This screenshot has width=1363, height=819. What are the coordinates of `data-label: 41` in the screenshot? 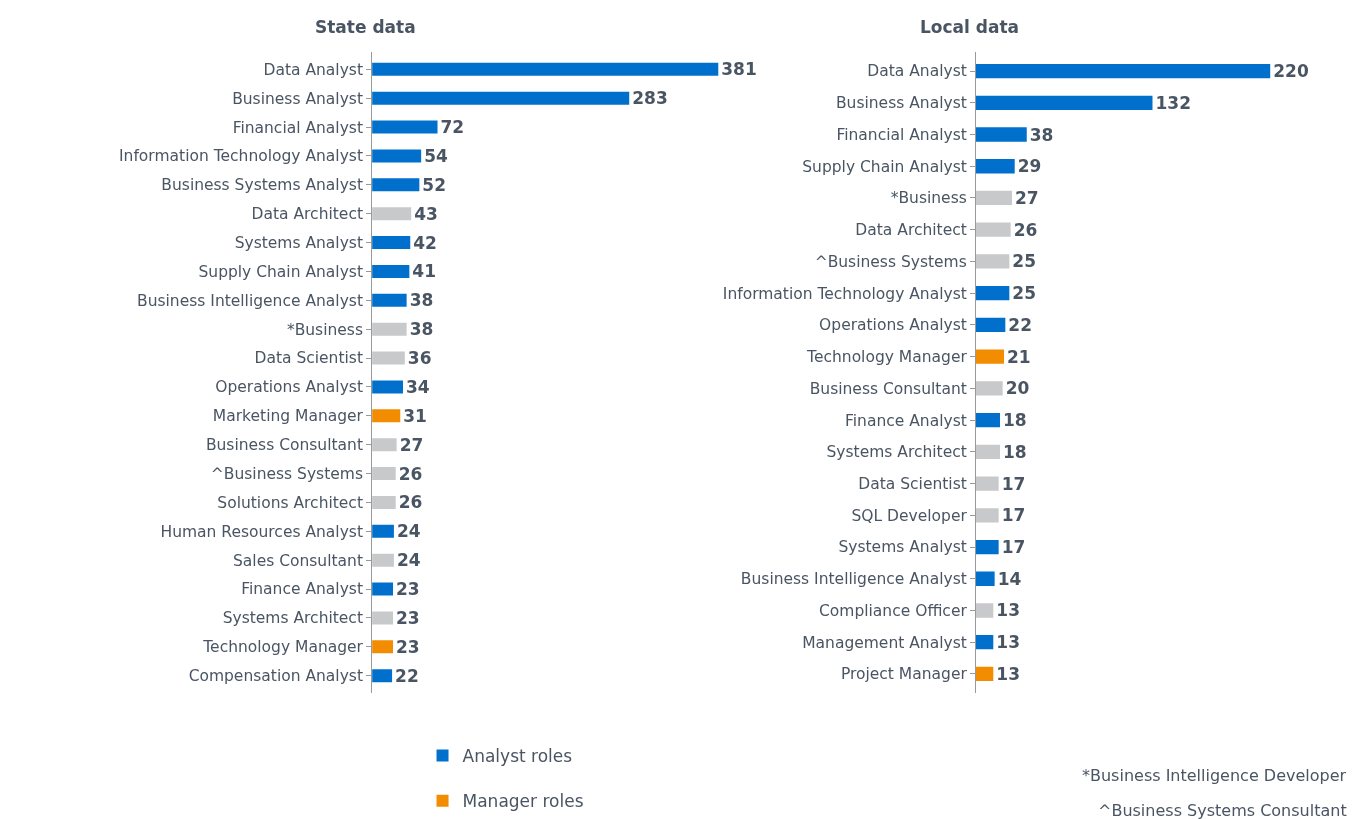 It's located at (424, 271).